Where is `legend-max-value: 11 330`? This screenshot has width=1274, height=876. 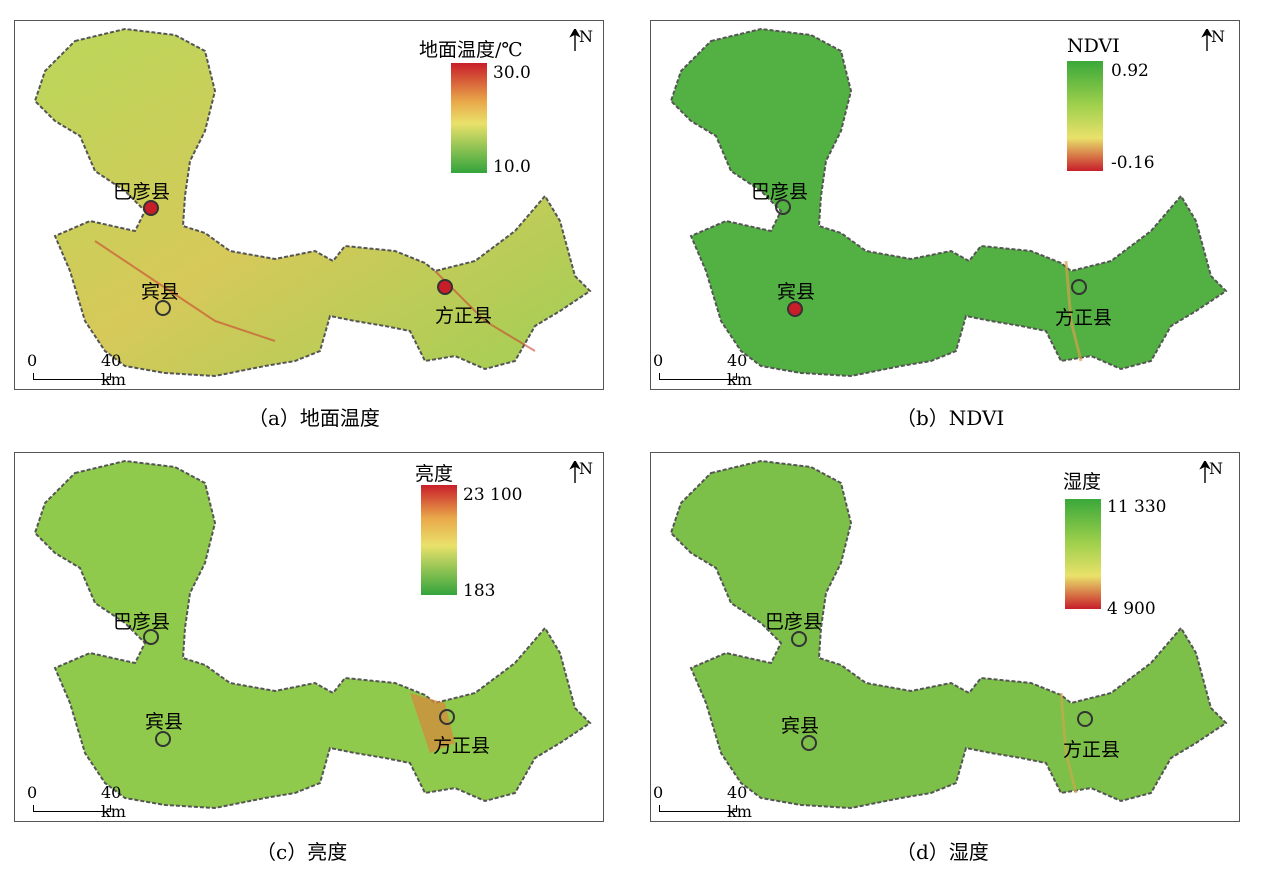 legend-max-value: 11 330 is located at coordinates (1137, 507).